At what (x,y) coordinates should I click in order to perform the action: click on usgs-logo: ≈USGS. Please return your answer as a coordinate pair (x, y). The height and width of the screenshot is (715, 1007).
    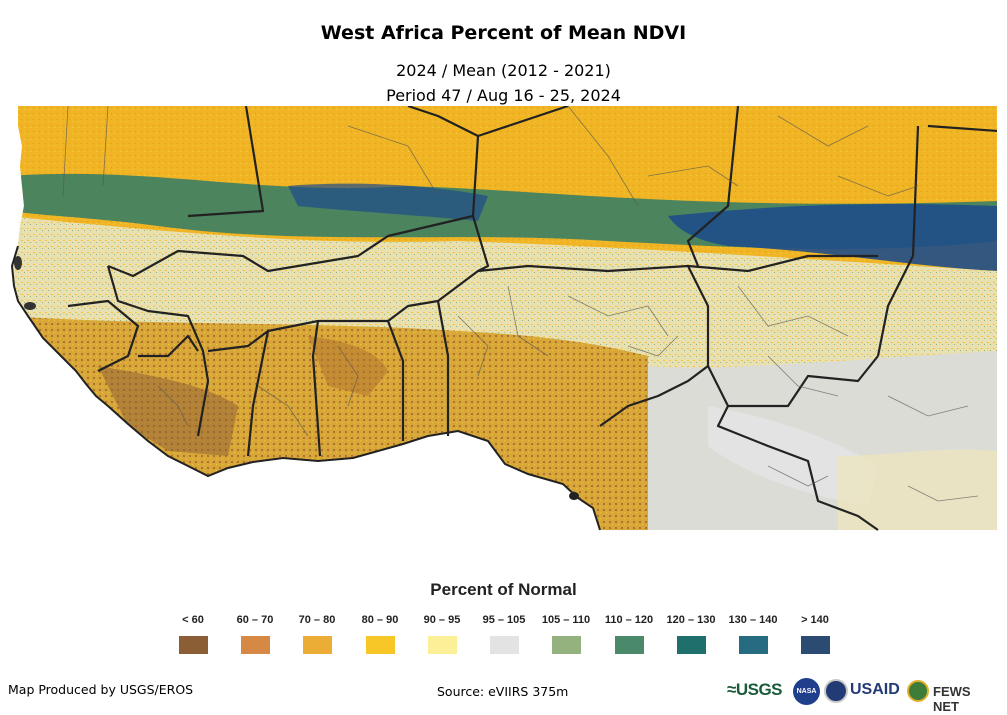
    Looking at the image, I should click on (755, 689).